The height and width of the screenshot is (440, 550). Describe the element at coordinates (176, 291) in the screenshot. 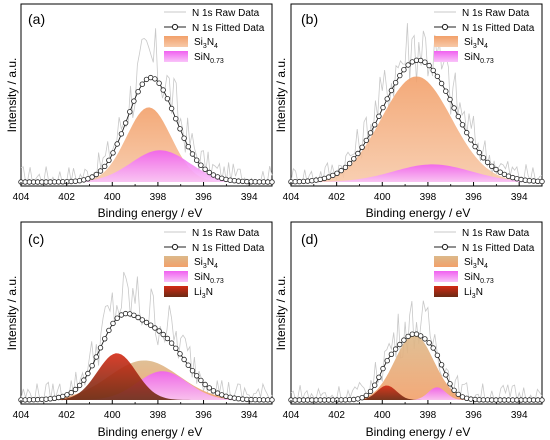

I see `legend-swatch-li3n` at that location.